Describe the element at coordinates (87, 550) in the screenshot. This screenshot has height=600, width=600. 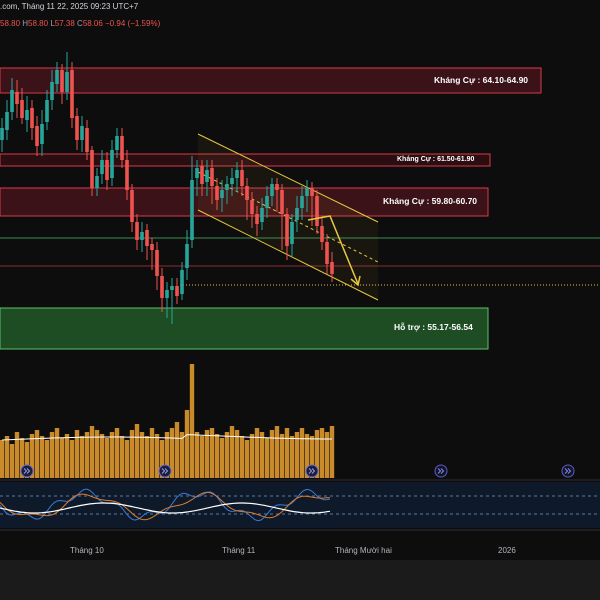
I see `x-axis-label-october: Tháng 10` at that location.